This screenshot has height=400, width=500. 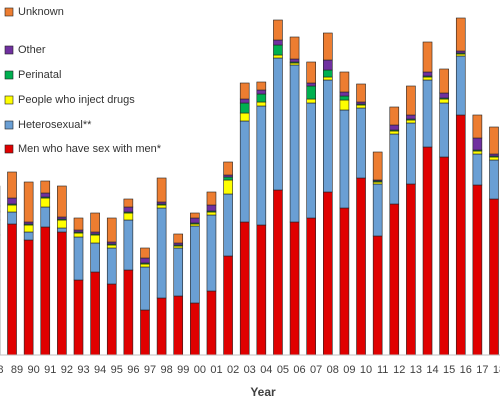 I want to click on x-tick-label: 12, so click(x=399, y=370).